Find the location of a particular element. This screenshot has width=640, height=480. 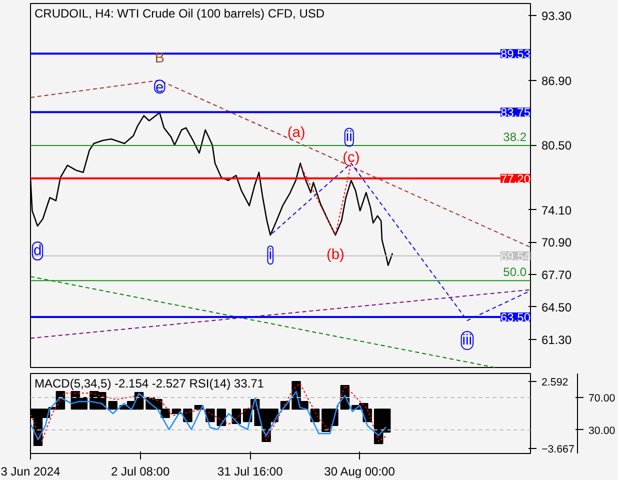

y-tick-label: 64.50 is located at coordinates (557, 307).